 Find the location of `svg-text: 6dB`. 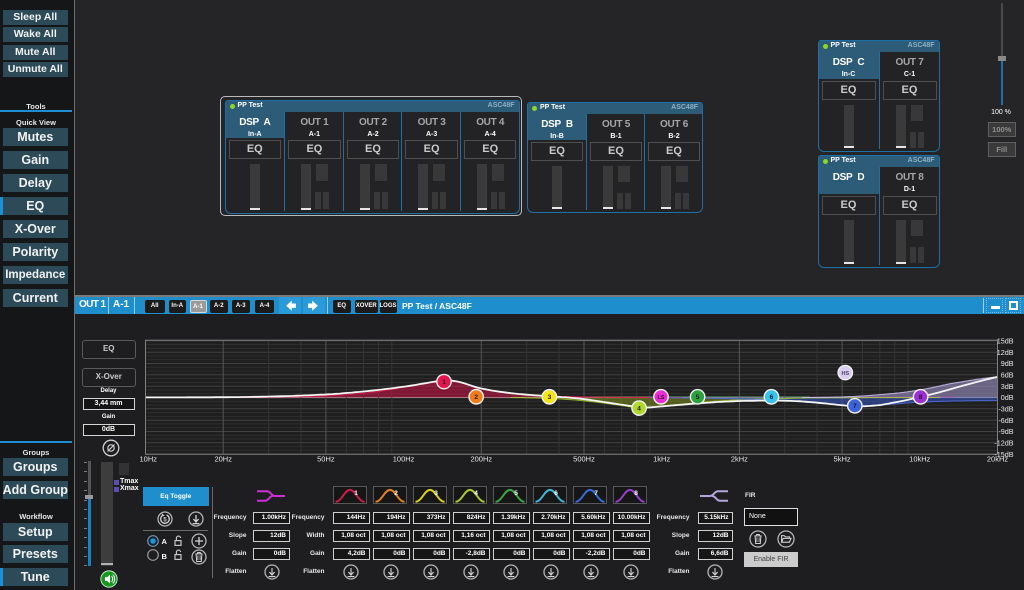

svg-text: 6dB is located at coordinates (1007, 374).